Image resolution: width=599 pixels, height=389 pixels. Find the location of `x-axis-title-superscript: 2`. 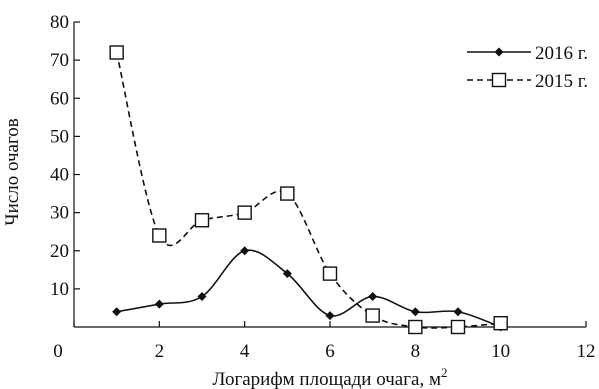

x-axis-title-superscript: 2 is located at coordinates (444, 372).